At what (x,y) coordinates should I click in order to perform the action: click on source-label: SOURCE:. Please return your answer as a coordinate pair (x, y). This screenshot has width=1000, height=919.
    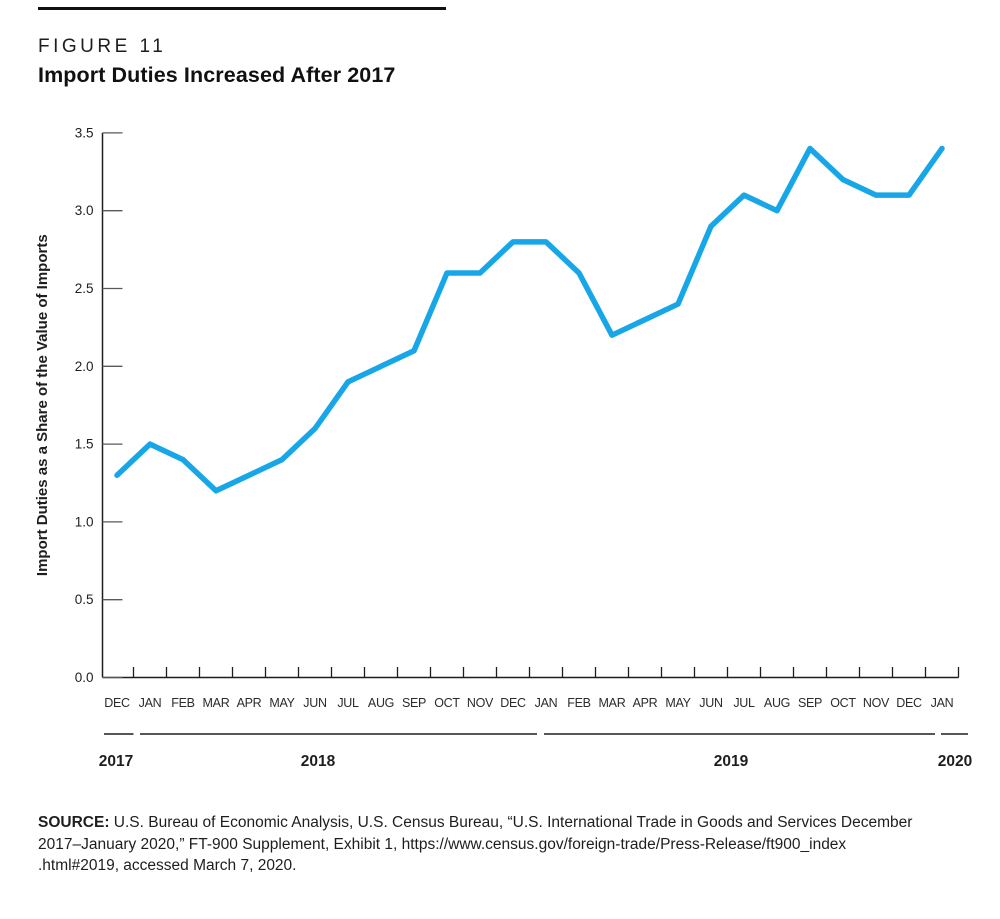
    Looking at the image, I should click on (74, 822).